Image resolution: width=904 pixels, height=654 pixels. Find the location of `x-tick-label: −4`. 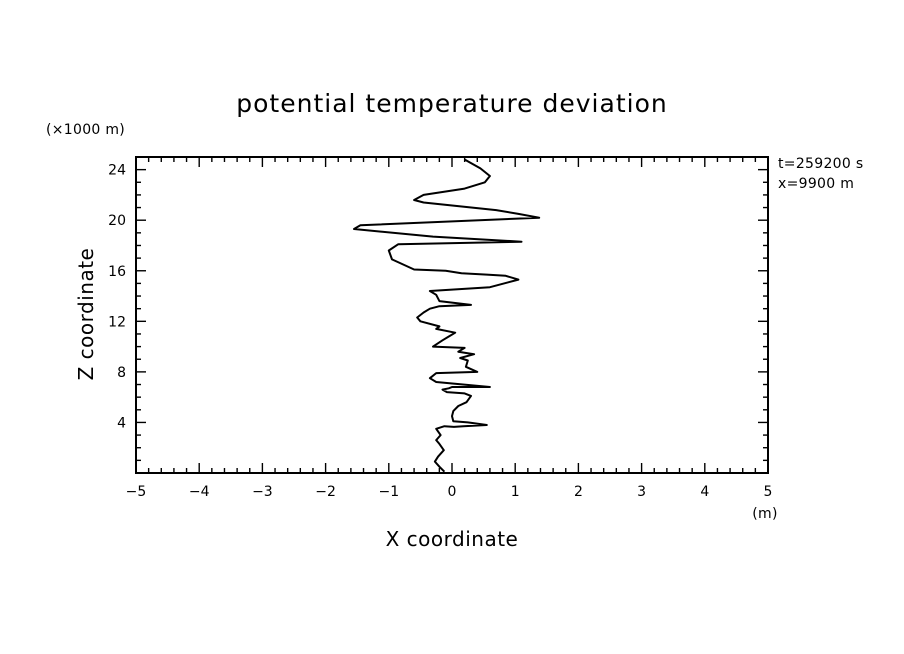

x-tick-label: −4 is located at coordinates (199, 492).